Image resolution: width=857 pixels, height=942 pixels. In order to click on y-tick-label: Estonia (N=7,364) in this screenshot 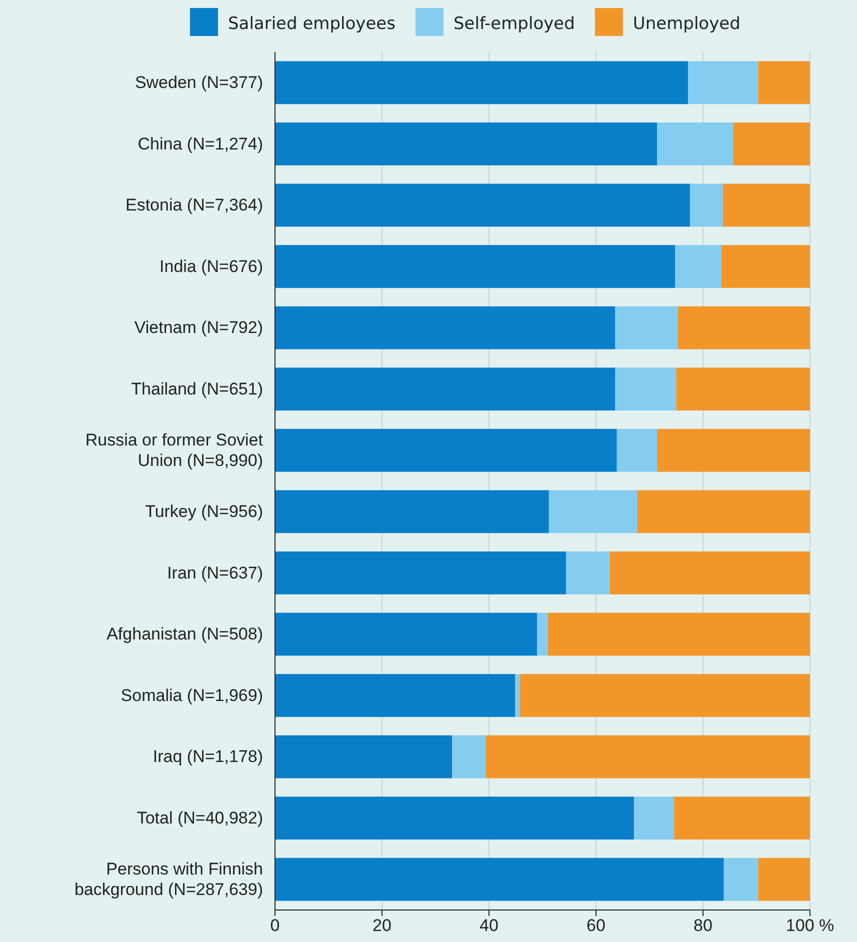, I will do `click(194, 205)`.